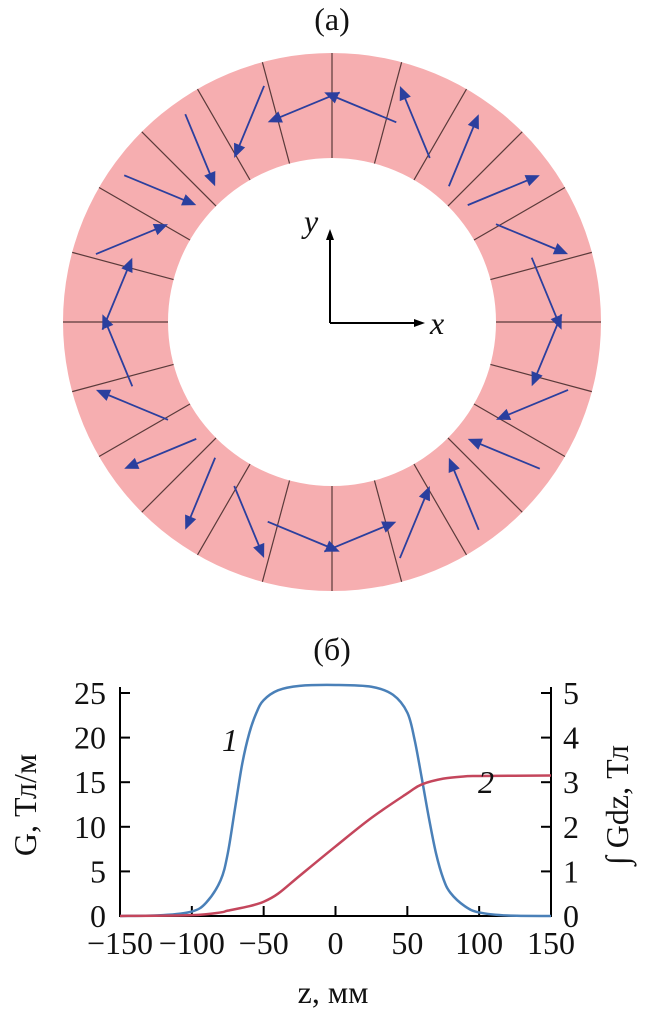  I want to click on y-axis-label: y, so click(310, 221).